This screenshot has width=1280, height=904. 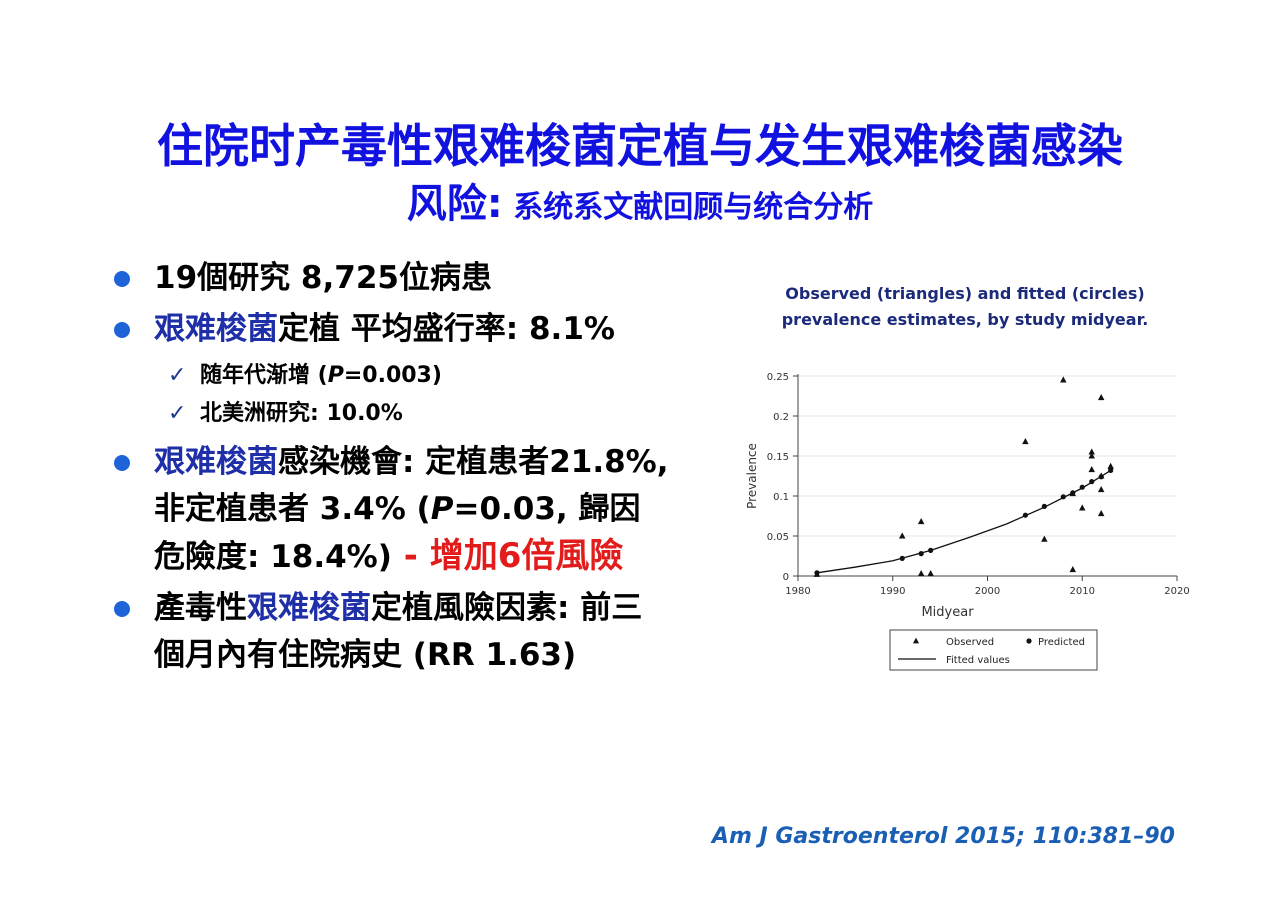 I want to click on bullet-risk-factor: 產毒性艰难梭菌定植風險因素: 前三 個月內有住院病史 (RR 1.63), so click(x=430, y=632).